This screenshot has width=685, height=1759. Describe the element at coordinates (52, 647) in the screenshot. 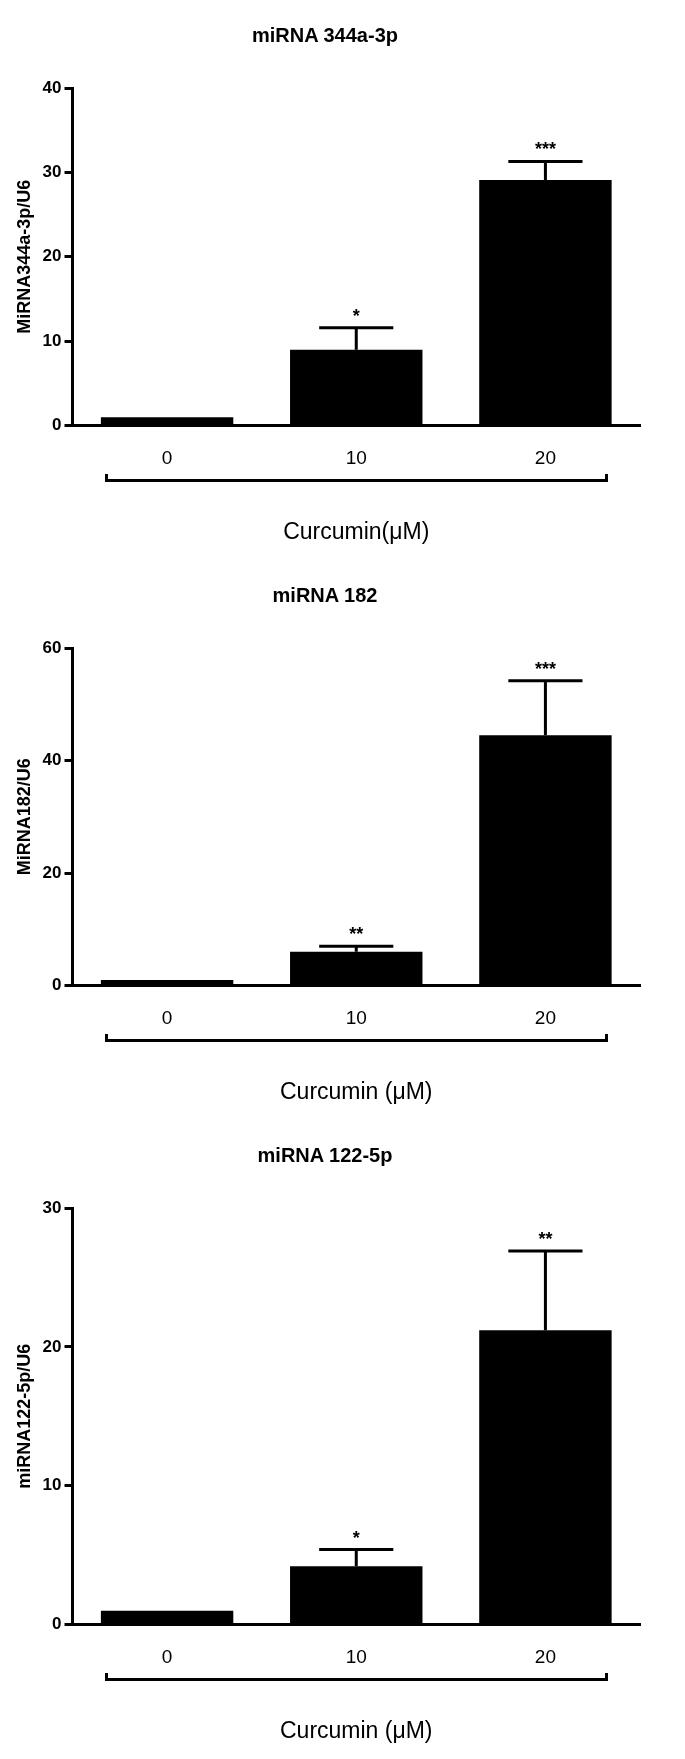

I see `y-tick-label: 60` at that location.